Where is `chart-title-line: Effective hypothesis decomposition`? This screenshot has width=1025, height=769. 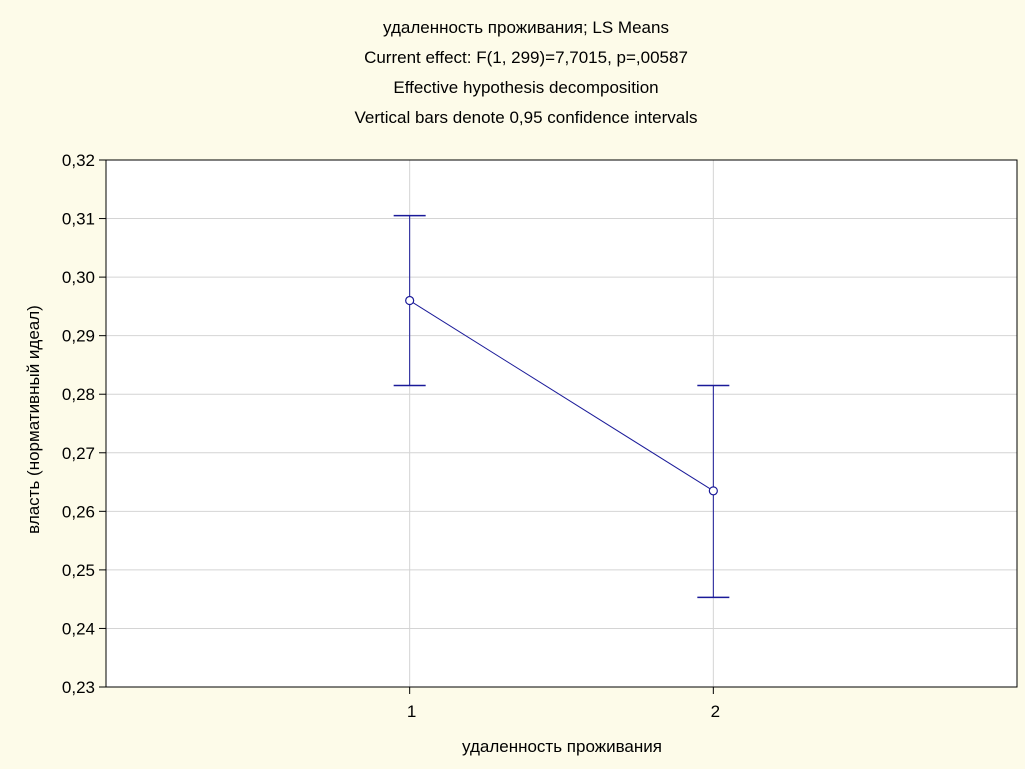
chart-title-line: Effective hypothesis decomposition is located at coordinates (525, 87).